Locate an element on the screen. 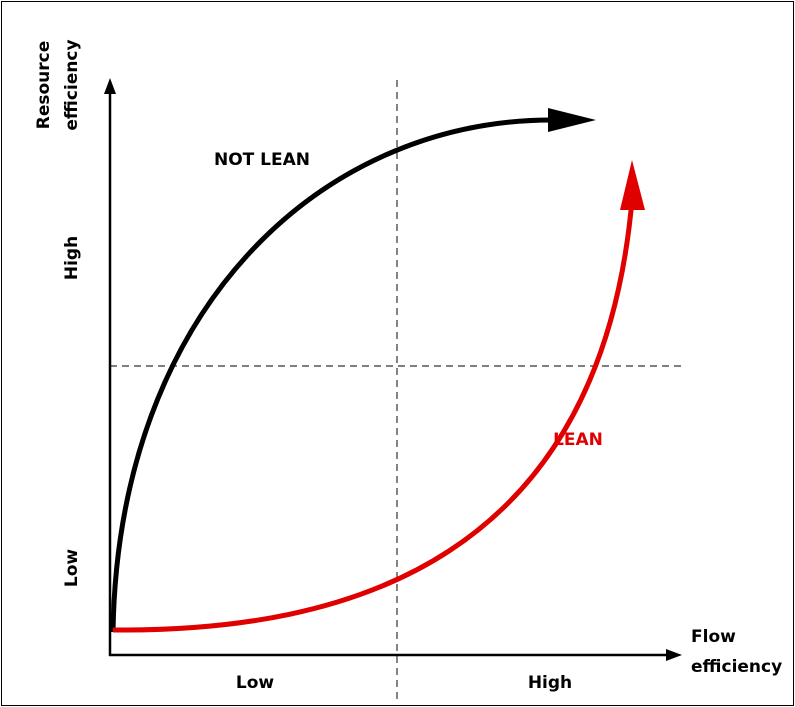 This screenshot has height=707, width=795. x-axis-title: efficiency is located at coordinates (736, 667).